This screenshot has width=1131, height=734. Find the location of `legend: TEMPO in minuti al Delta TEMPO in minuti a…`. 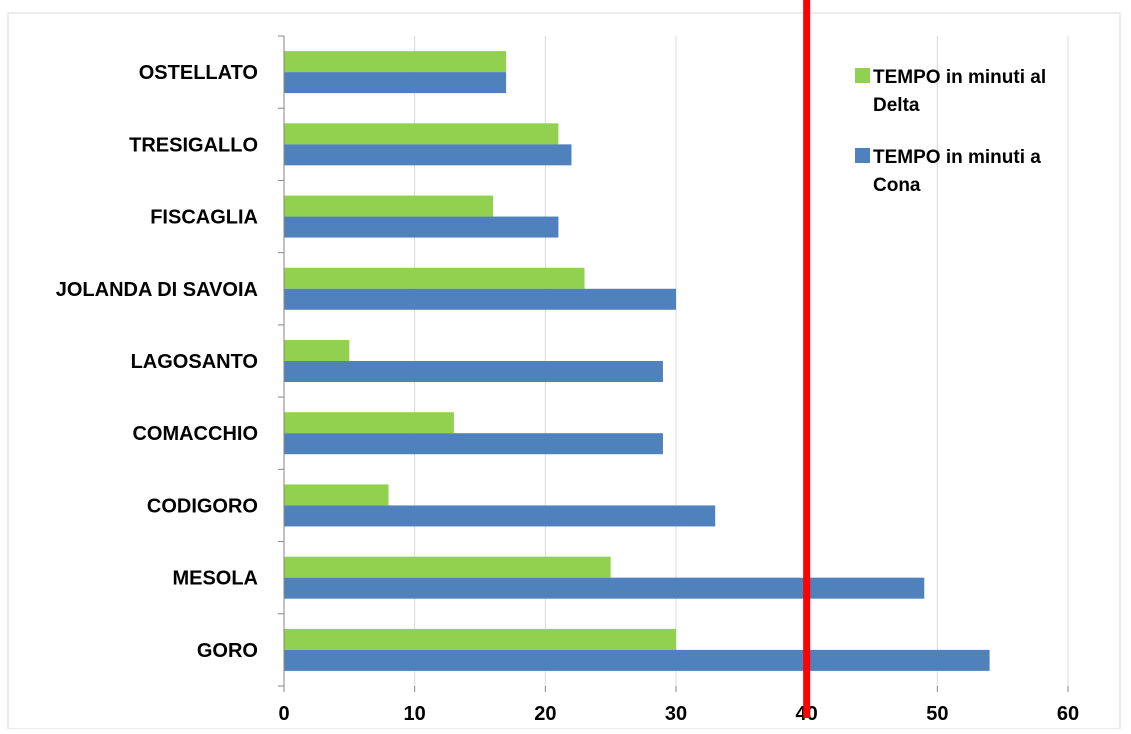

legend: TEMPO in minuti al Delta TEMPO in minuti a… is located at coordinates (950, 131).